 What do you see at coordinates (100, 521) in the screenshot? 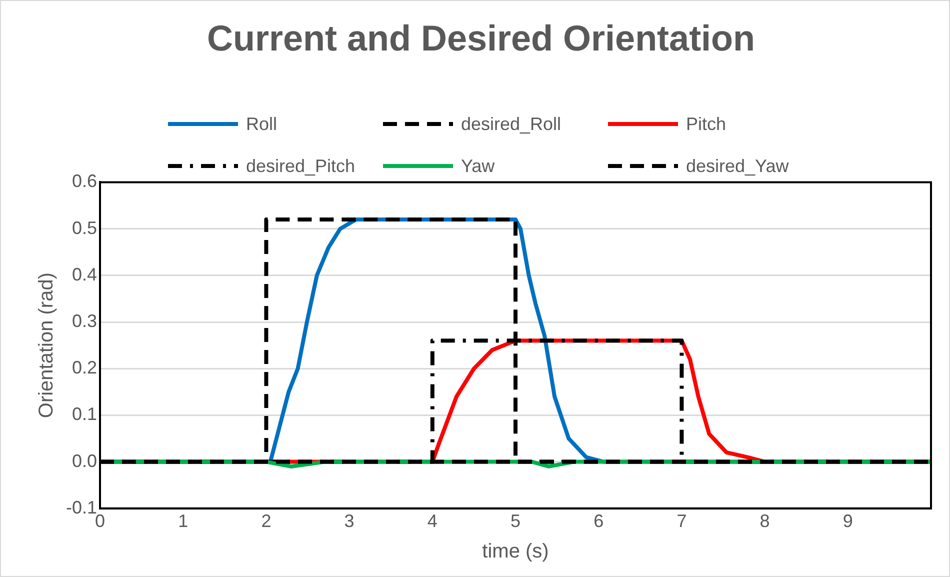
I see `x-tick-label: 0` at bounding box center [100, 521].